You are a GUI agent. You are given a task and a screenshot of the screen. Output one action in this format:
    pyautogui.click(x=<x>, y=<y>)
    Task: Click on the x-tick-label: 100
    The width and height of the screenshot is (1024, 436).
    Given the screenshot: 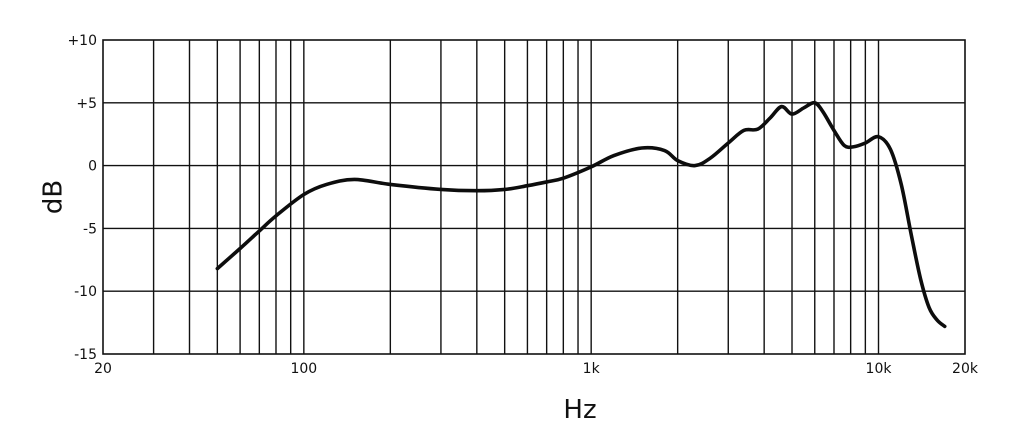 What is the action you would take?
    pyautogui.click(x=303, y=369)
    